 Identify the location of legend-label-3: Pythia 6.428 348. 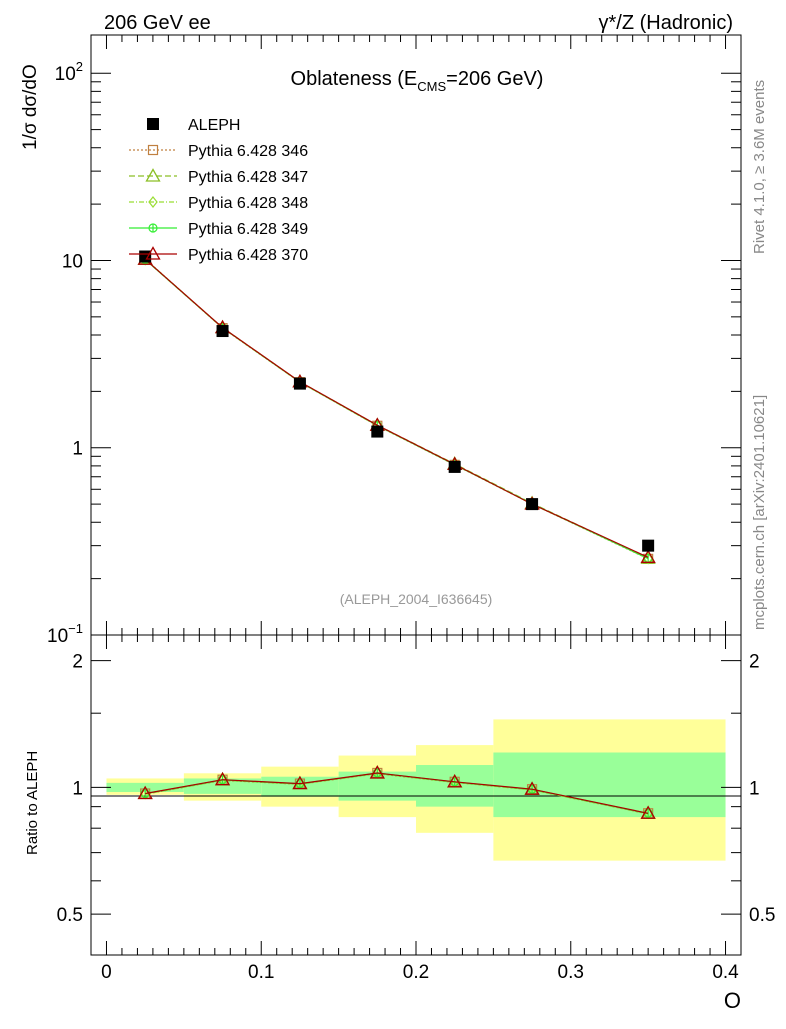
(248, 203).